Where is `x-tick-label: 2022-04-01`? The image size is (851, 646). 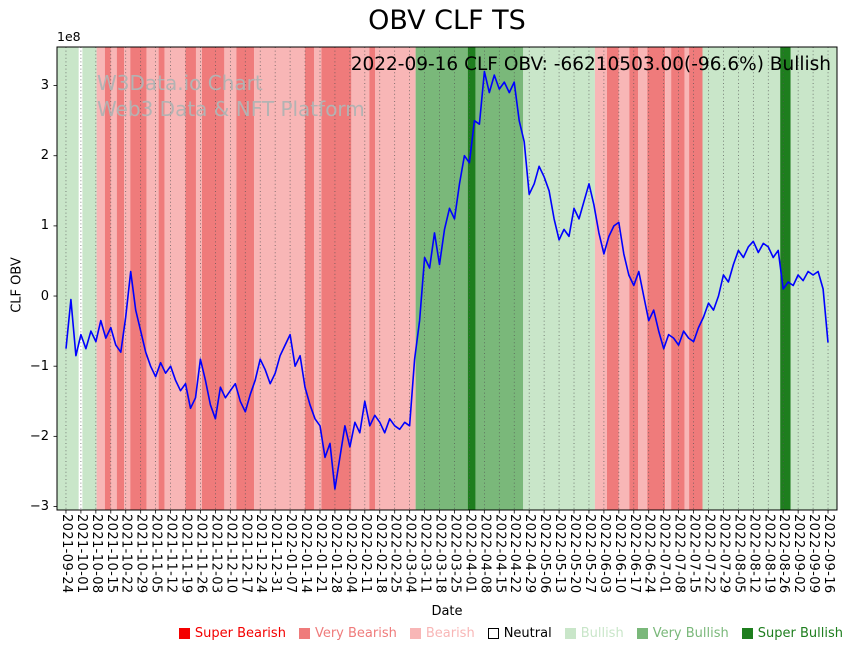
x-tick-label: 2022-04-01 is located at coordinates (470, 554).